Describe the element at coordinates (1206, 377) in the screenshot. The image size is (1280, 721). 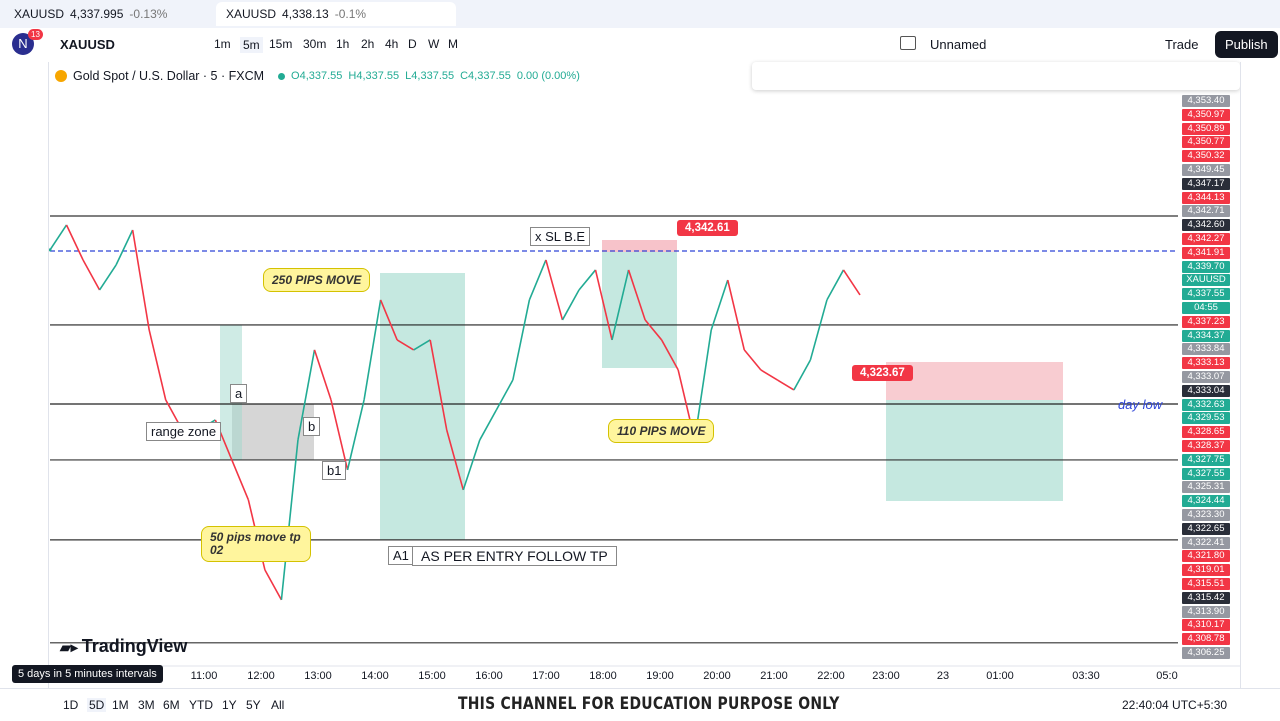
I see `price-label: 4,333.07` at that location.